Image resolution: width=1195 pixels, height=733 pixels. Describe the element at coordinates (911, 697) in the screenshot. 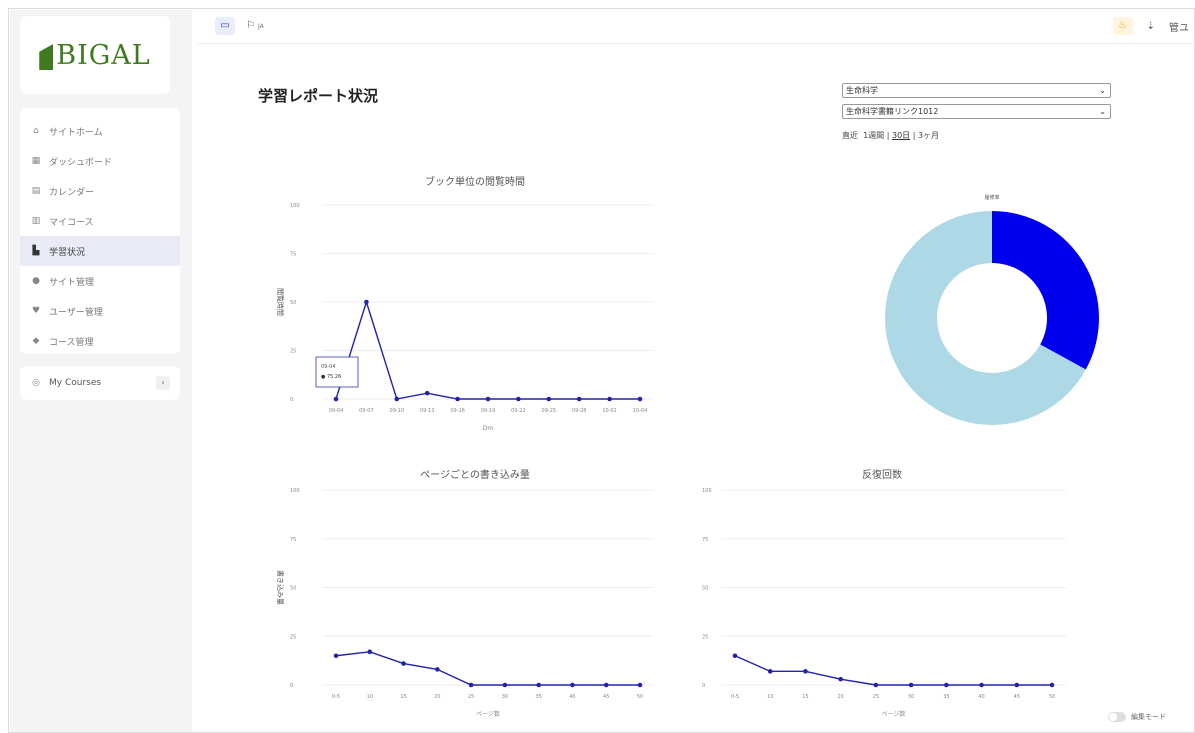

I see `x-tick-label: 30` at that location.